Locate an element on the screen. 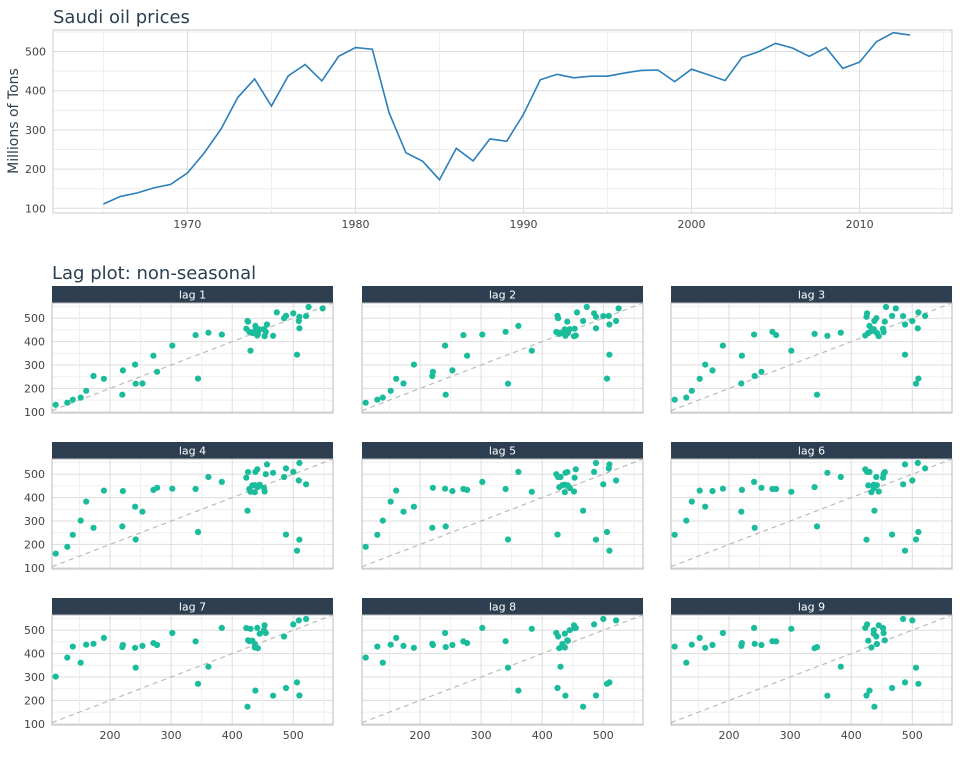  facet-label: lag 3 is located at coordinates (811, 295).